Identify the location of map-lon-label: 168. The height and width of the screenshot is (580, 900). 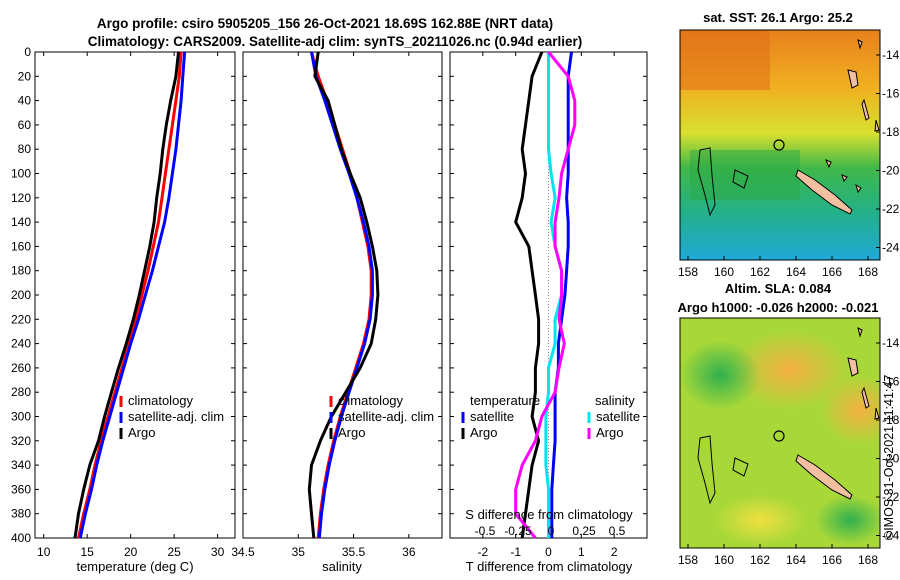
(868, 272).